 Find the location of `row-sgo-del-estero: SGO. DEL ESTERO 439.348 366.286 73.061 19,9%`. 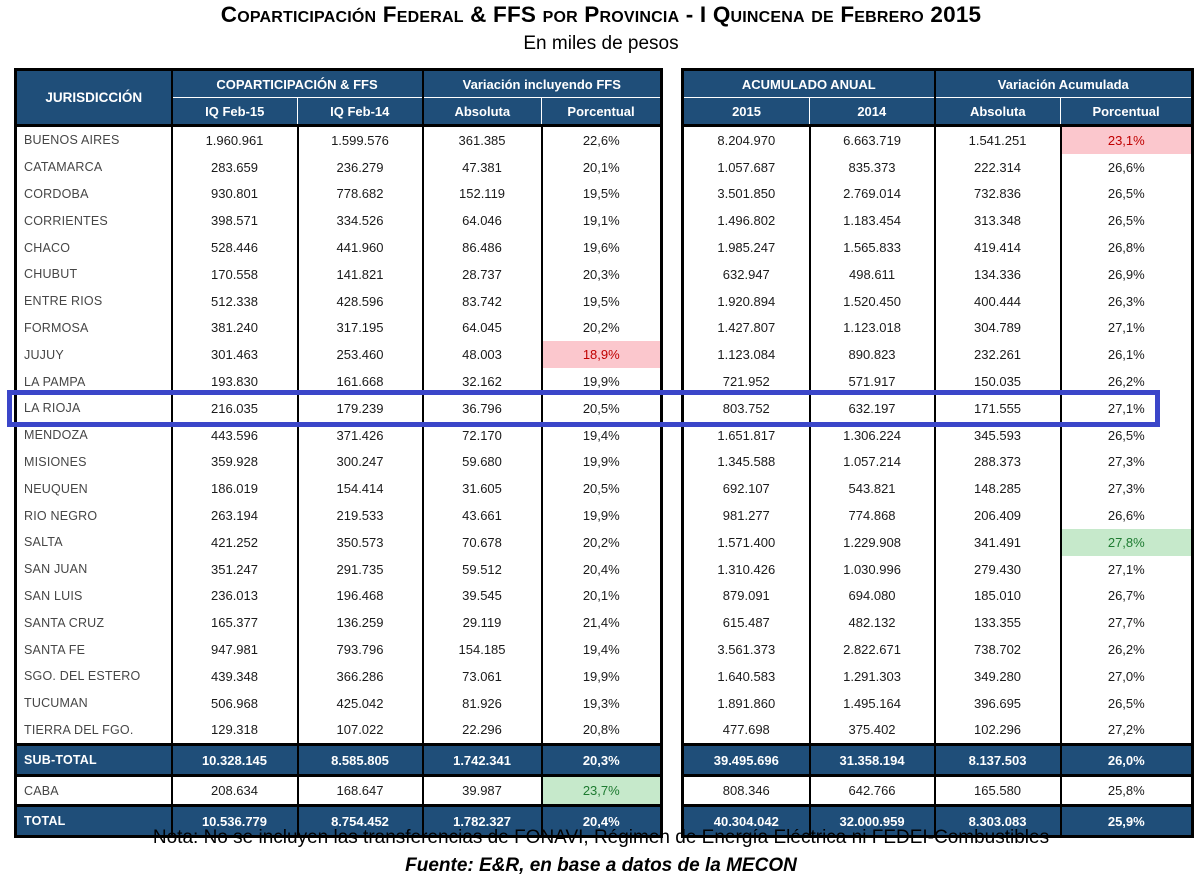

row-sgo-del-estero: SGO. DEL ESTERO 439.348 366.286 73.061 19,9% is located at coordinates (339, 676).